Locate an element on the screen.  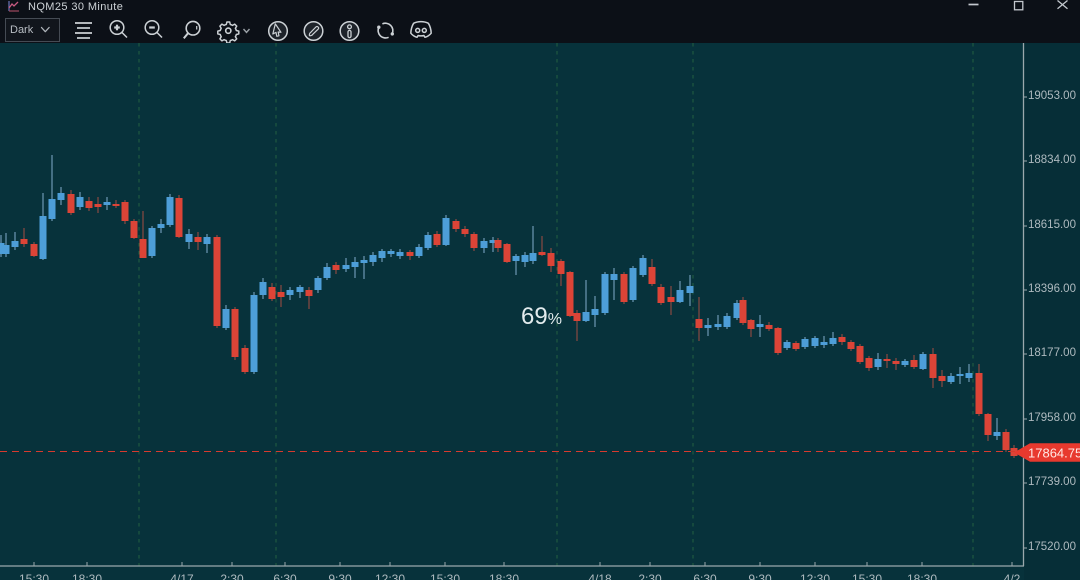
svg-text: 17864.75 is located at coordinates (1054, 453).